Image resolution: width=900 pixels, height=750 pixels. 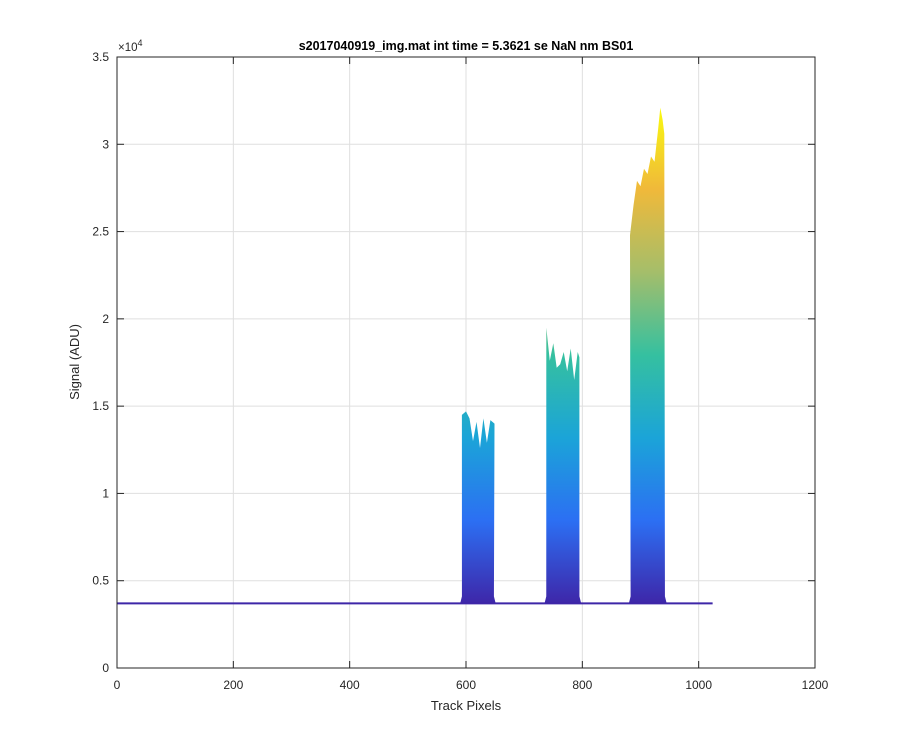 I want to click on y-tick-label: 1, so click(x=105, y=493).